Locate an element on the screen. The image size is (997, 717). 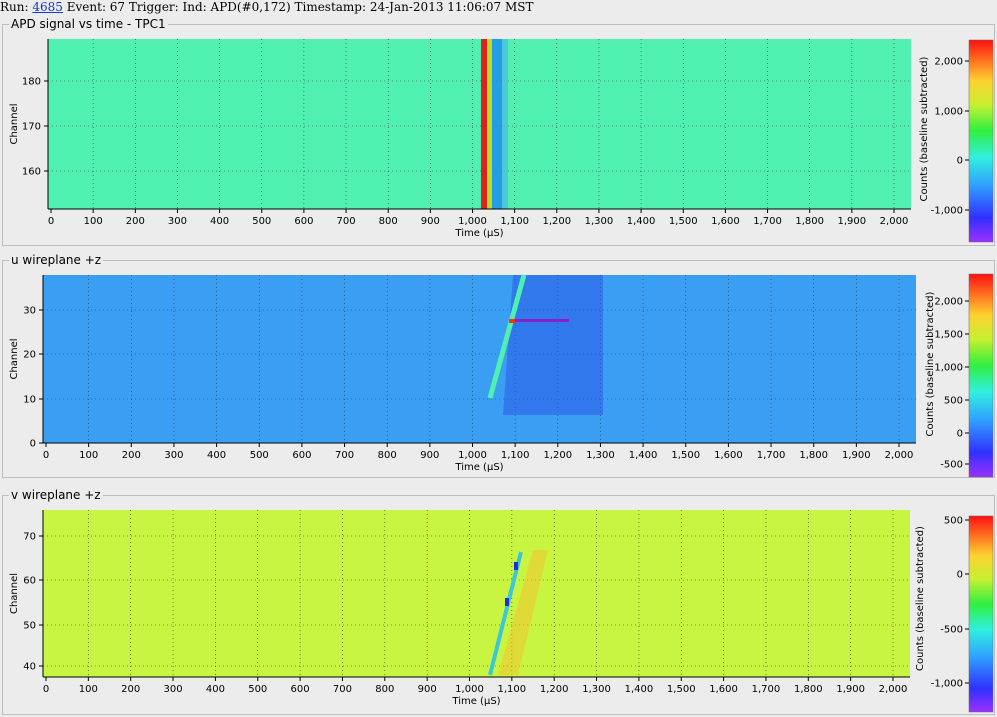
y-tick-label: 170 is located at coordinates (31, 127).